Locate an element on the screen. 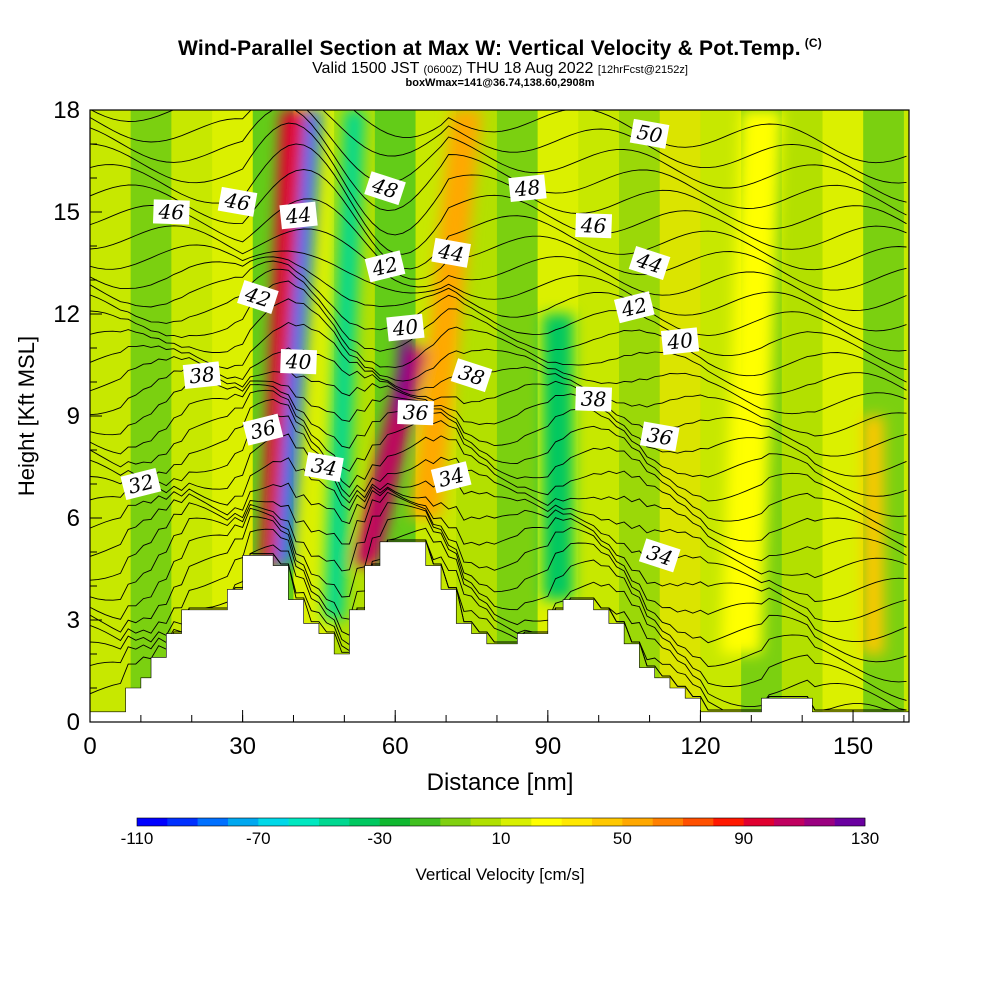 Image resolution: width=1000 pixels, height=1000 pixels. chart-box-info: boxWmax=141@36.74,138.60,2908m is located at coordinates (500, 83).